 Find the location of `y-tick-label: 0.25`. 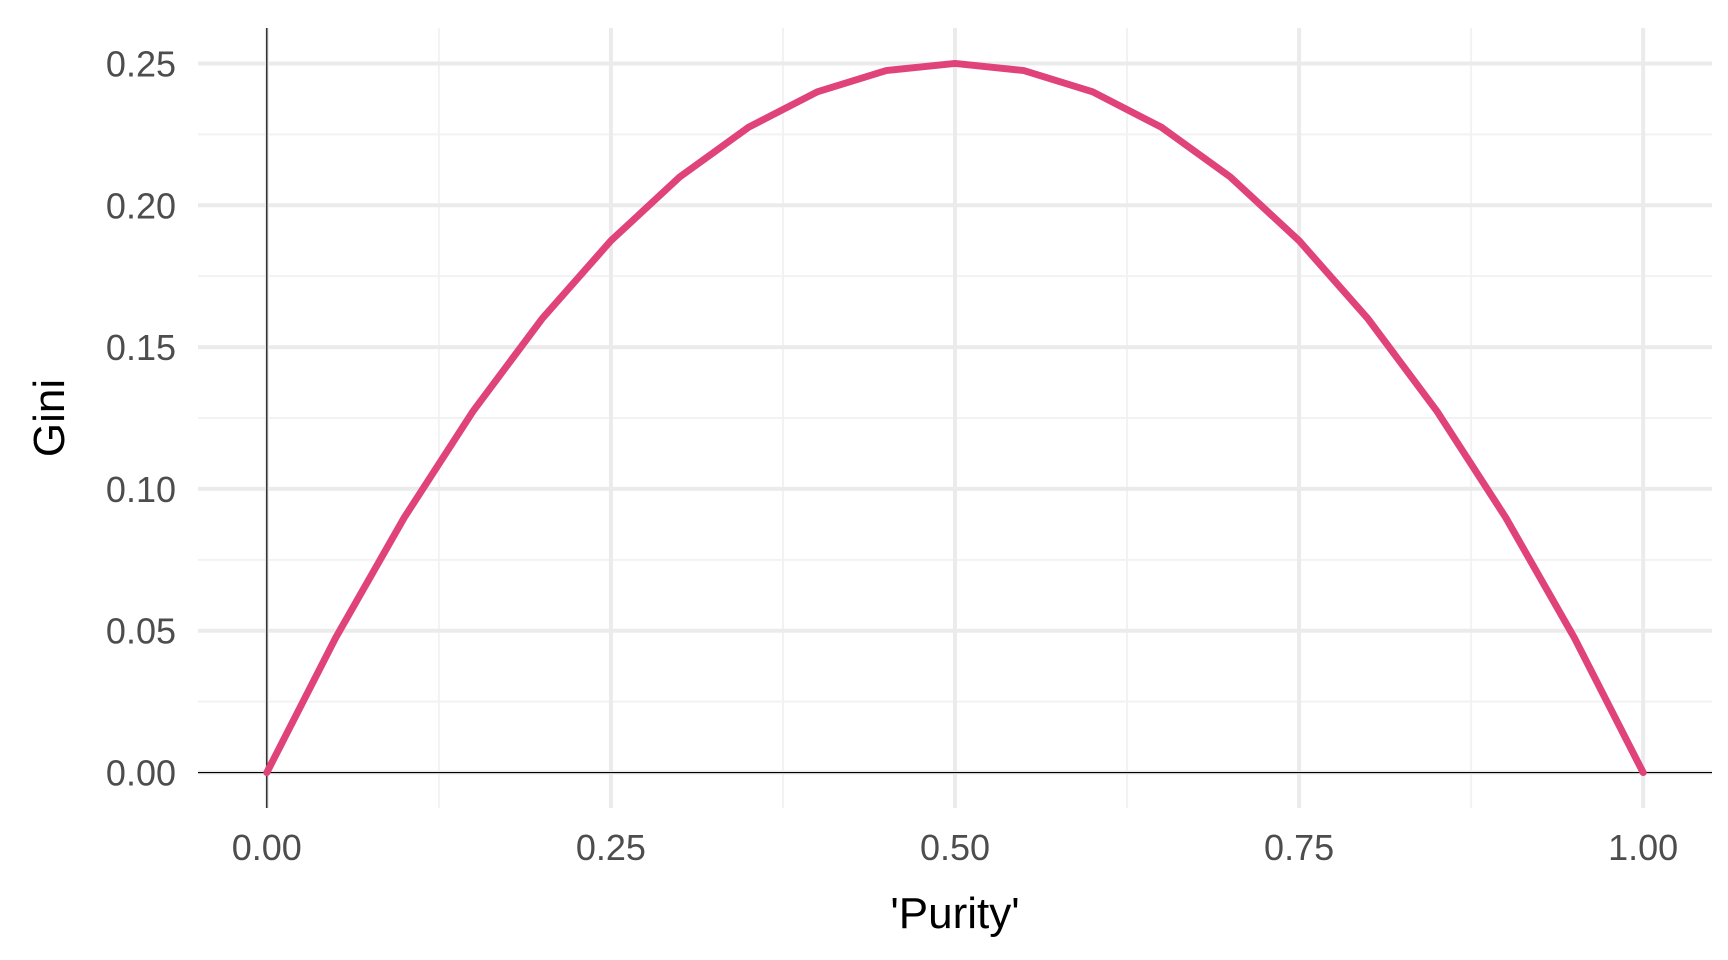

y-tick-label: 0.25 is located at coordinates (141, 63).